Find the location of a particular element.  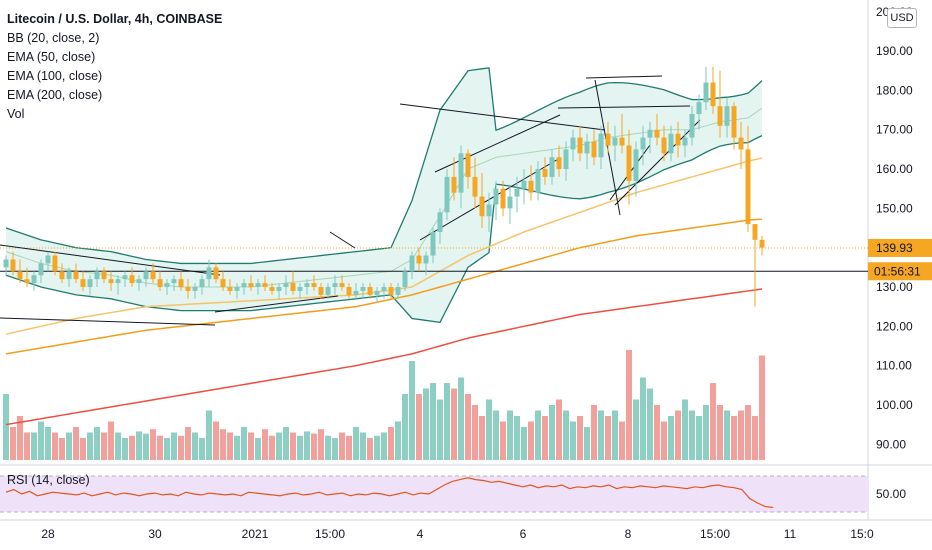

countdown-badge is located at coordinates (900, 271).